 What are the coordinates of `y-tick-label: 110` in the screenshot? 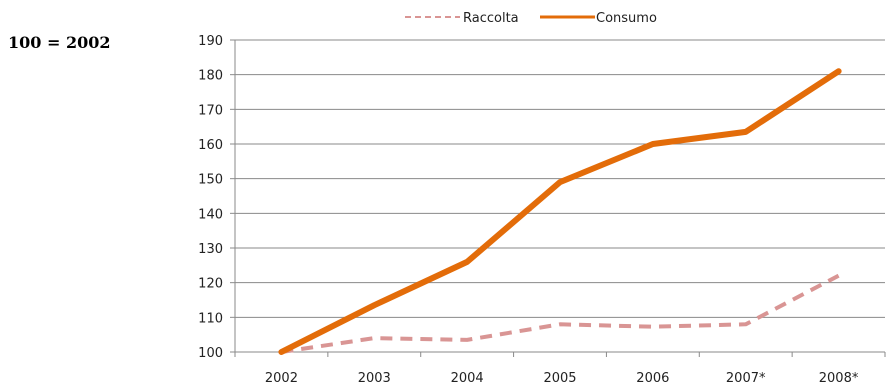 It's located at (210, 318).